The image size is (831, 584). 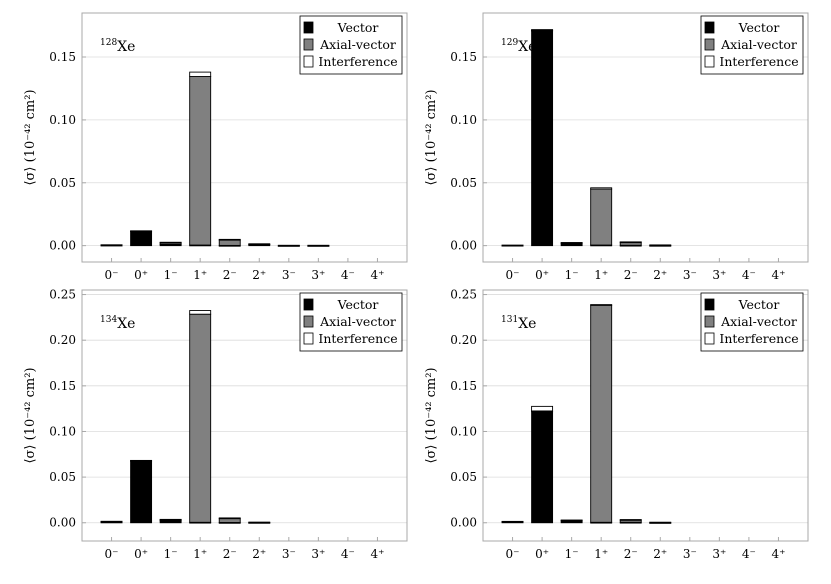 I want to click on nucleus-mass-number: 134, so click(x=108, y=320).